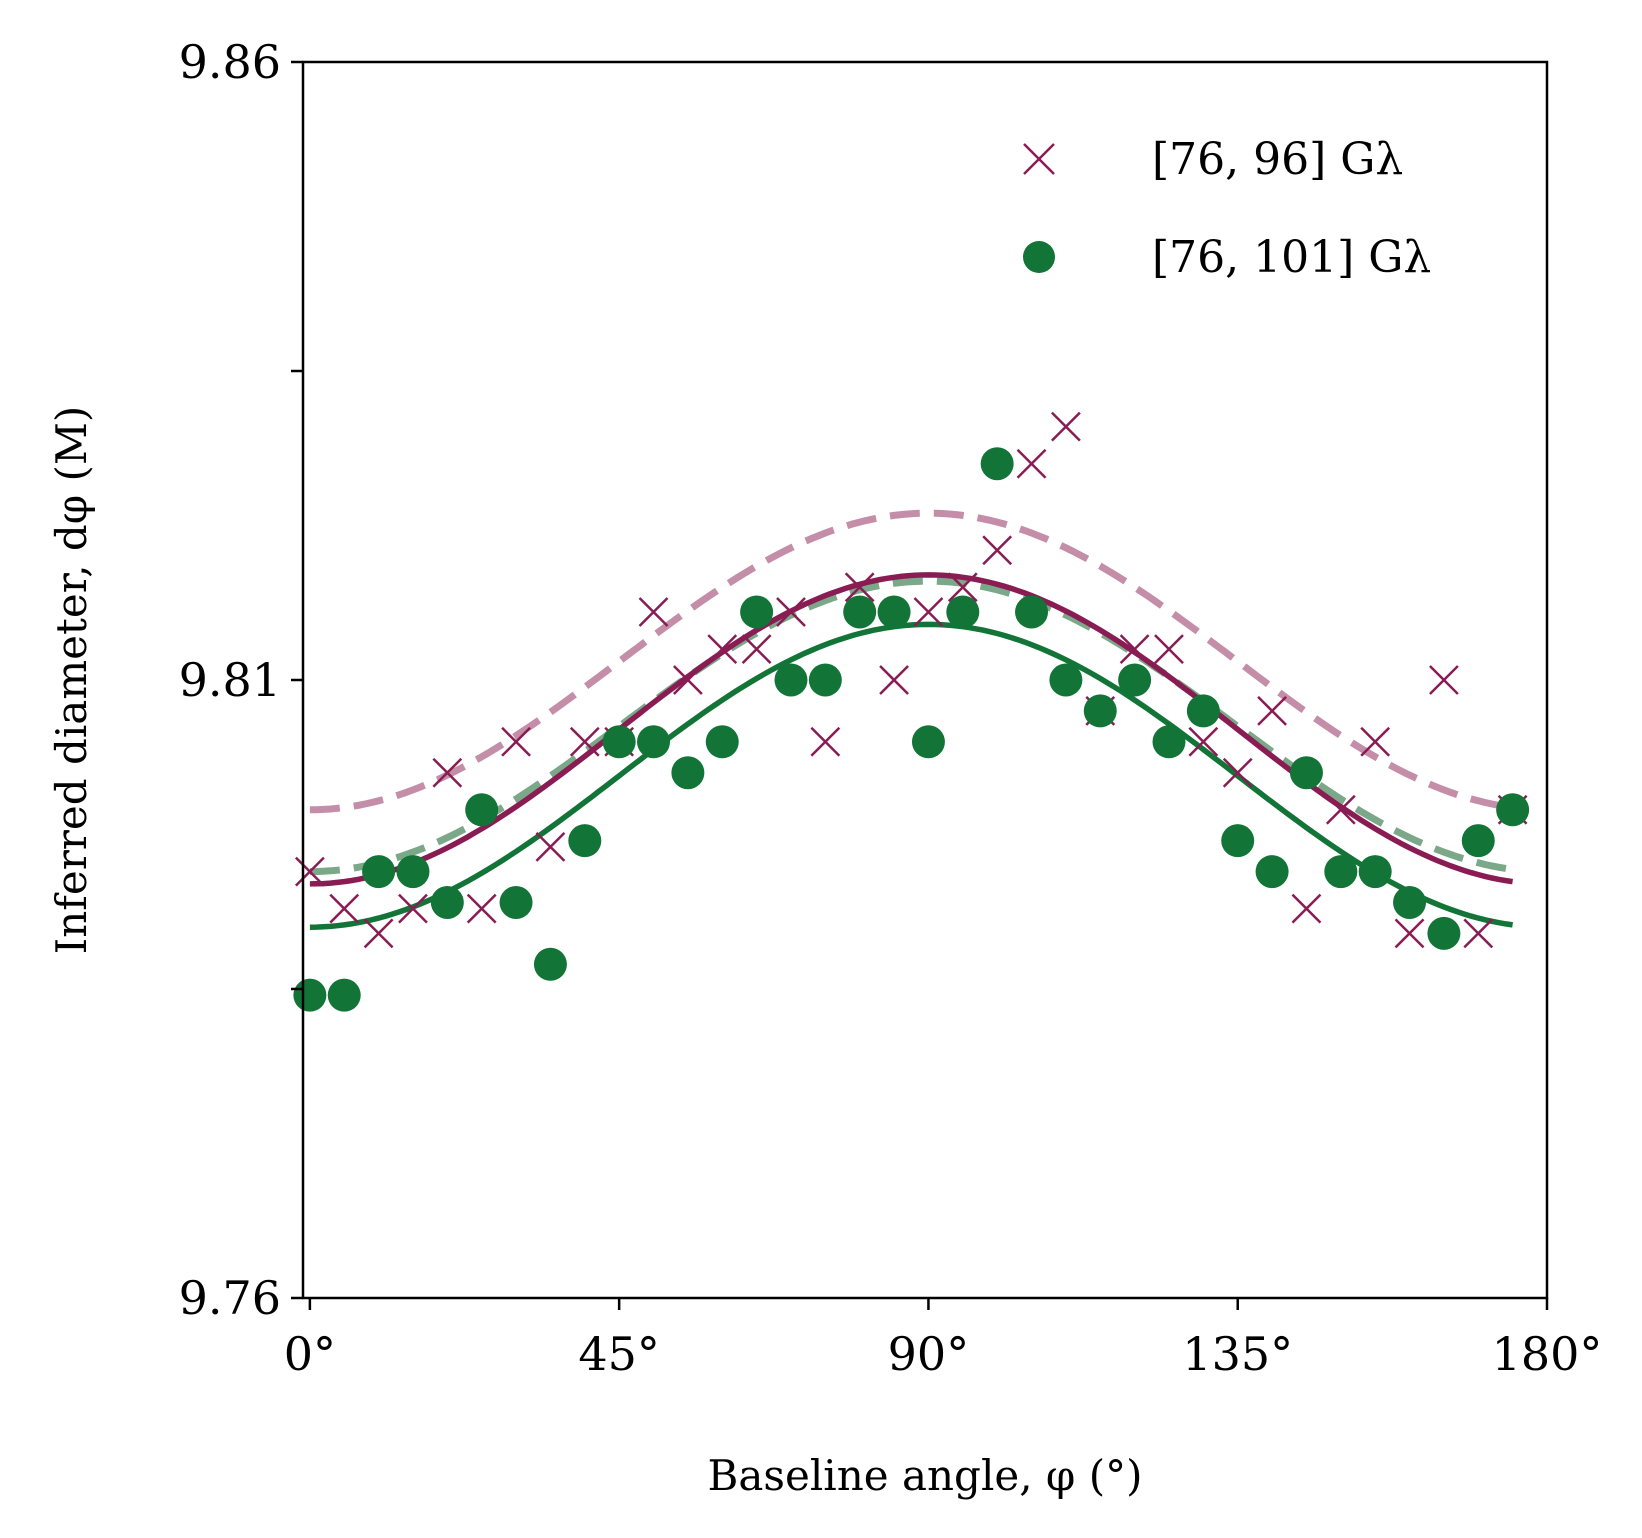 This screenshot has width=1642, height=1538. Describe the element at coordinates (1547, 1354) in the screenshot. I see `x-tick-label: 180°` at that location.